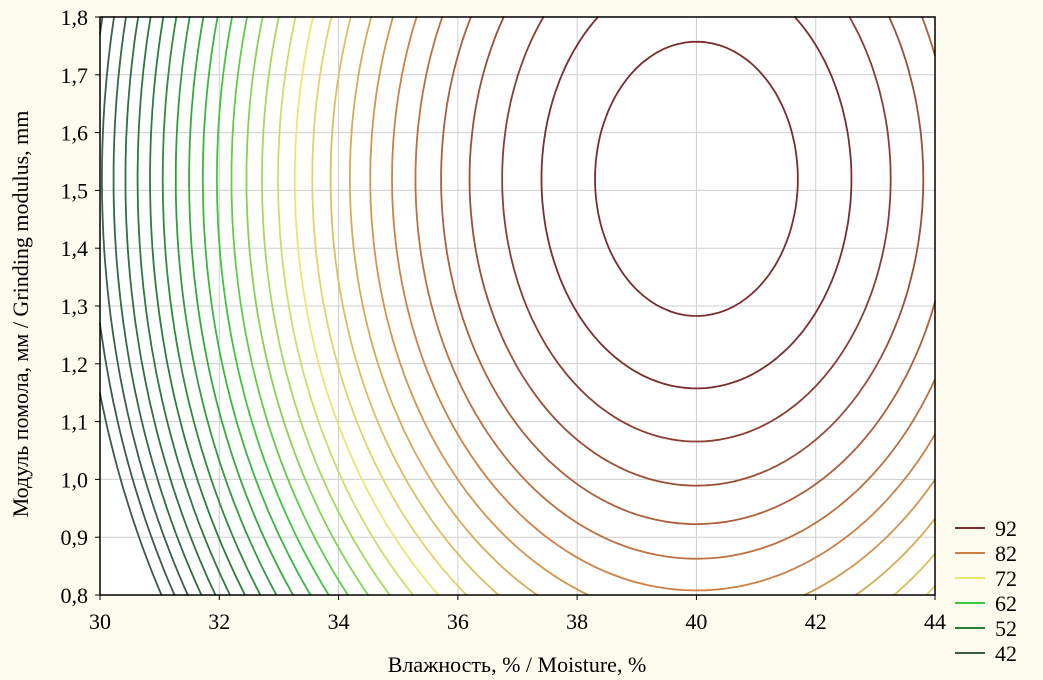  What do you see at coordinates (75, 306) in the screenshot?
I see `y-tick-label: 1,3` at bounding box center [75, 306].